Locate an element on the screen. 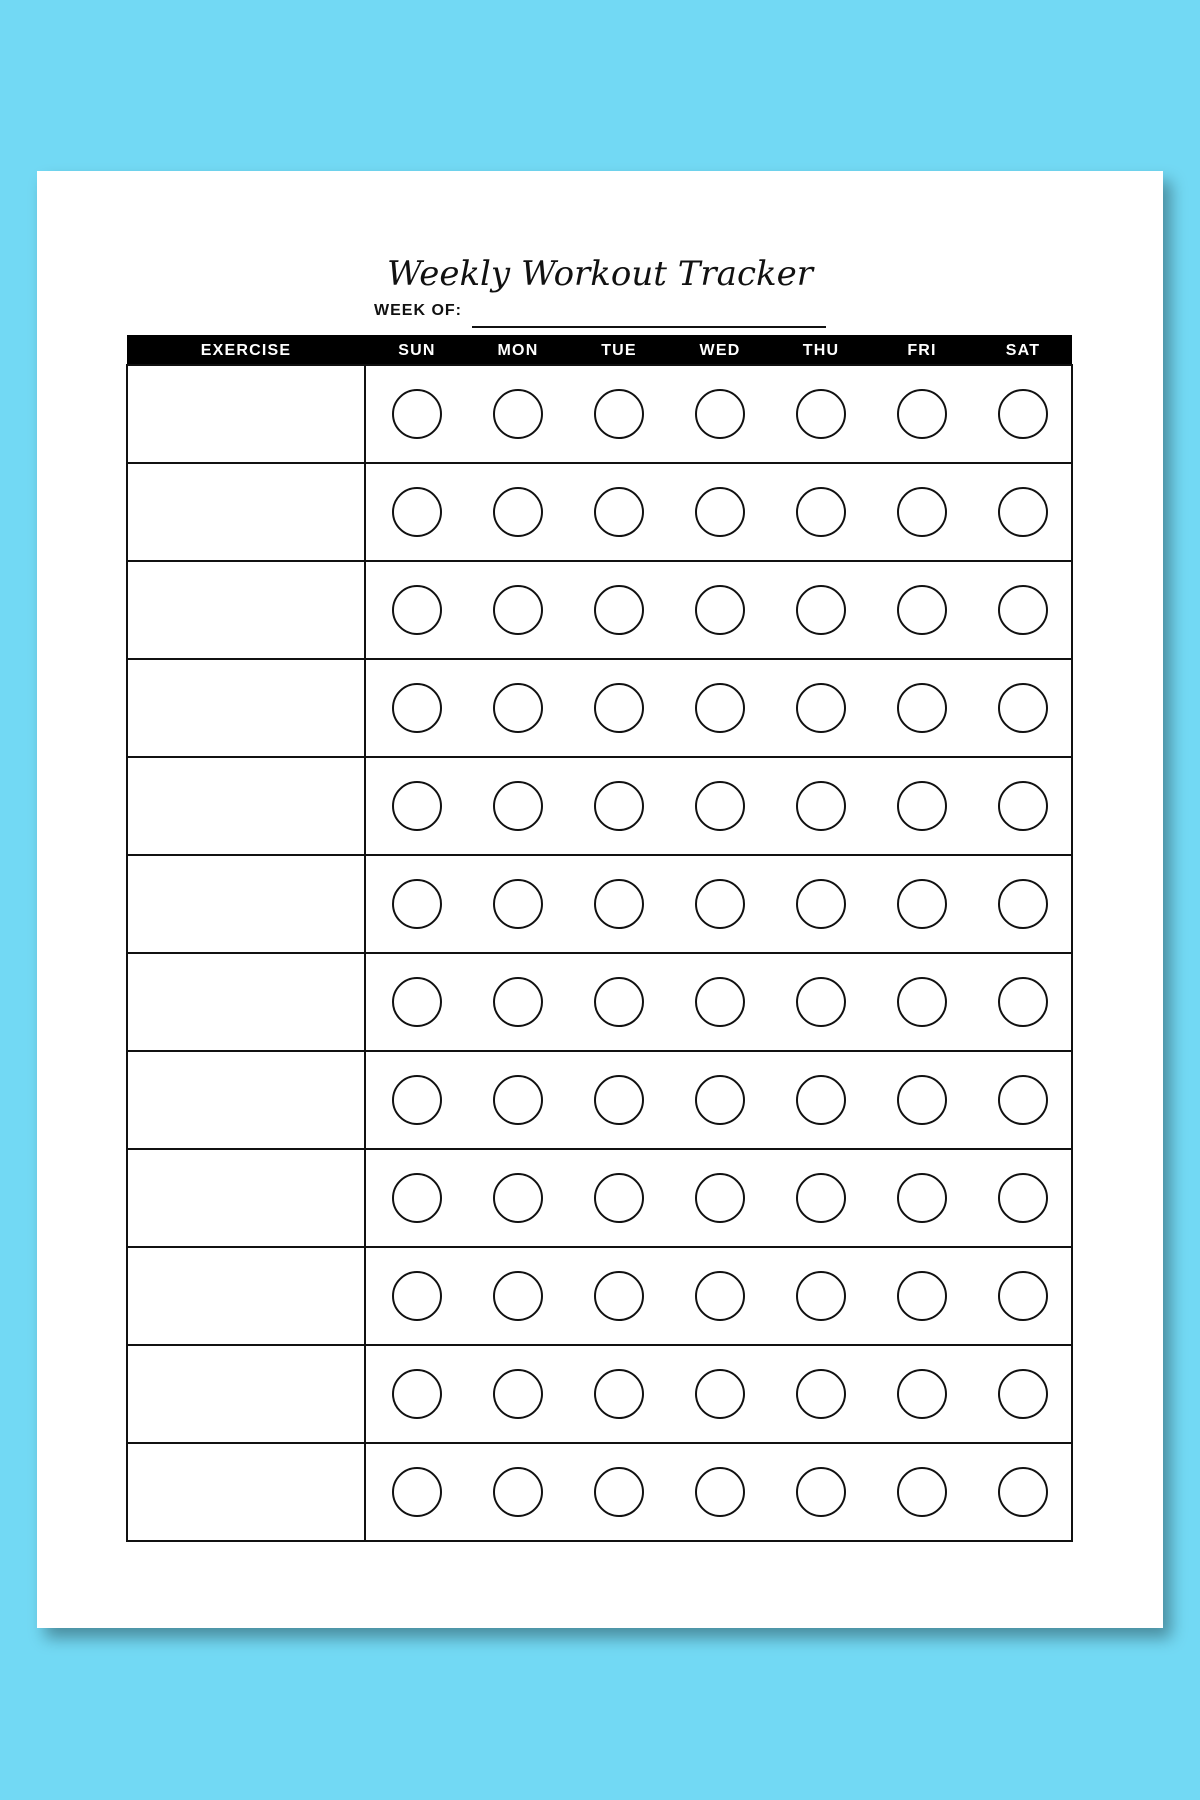 The width and height of the screenshot is (1200, 1800). column-header: WED is located at coordinates (720, 350).